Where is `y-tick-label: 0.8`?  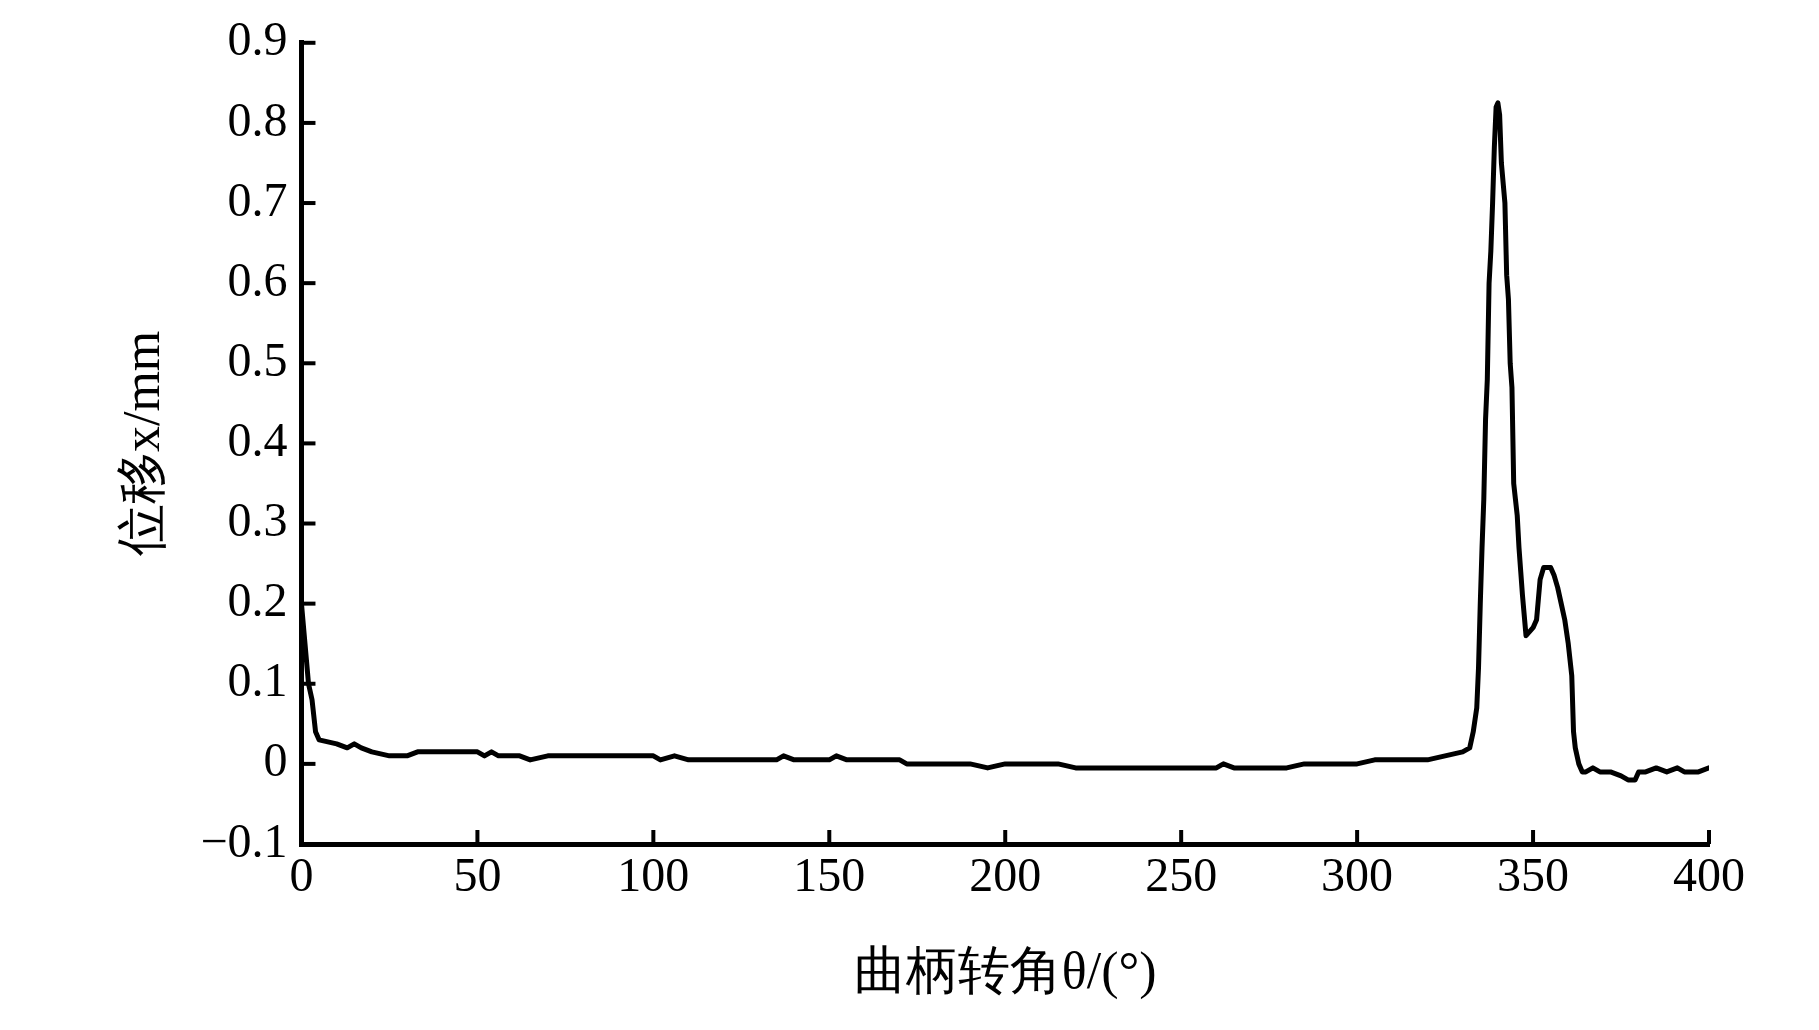
y-tick-label: 0.8 is located at coordinates (257, 119).